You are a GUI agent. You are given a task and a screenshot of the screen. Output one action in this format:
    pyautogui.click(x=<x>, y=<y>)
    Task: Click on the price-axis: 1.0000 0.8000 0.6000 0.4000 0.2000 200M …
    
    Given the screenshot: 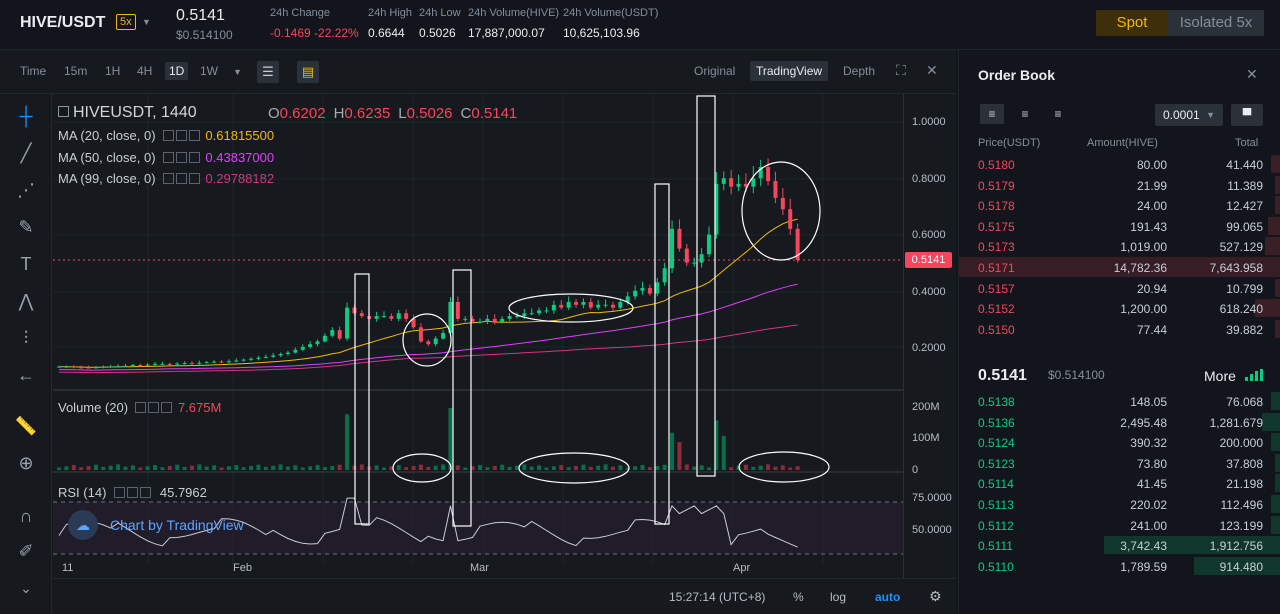 What is the action you would take?
    pyautogui.click(x=929, y=336)
    